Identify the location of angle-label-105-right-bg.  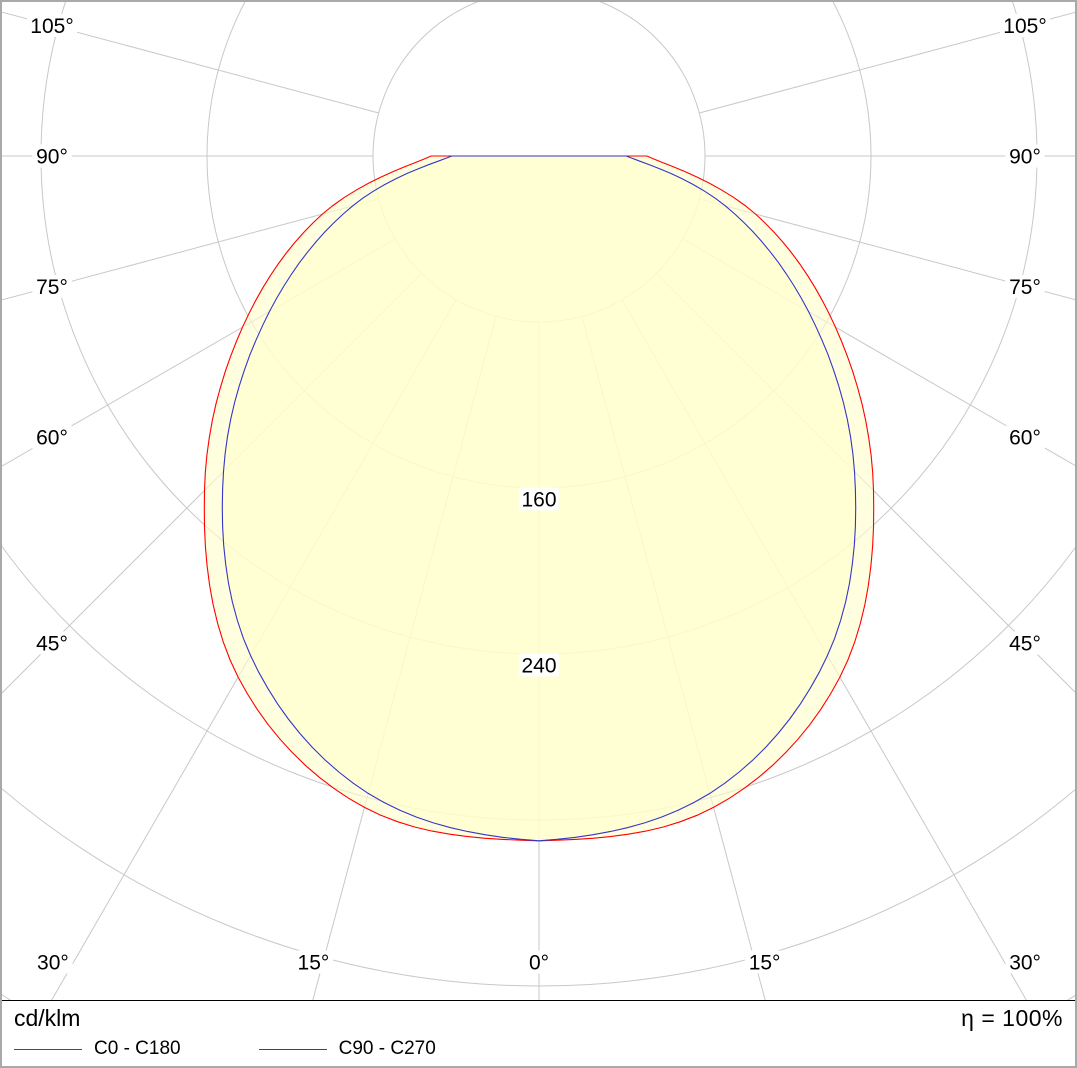
(1025, 25).